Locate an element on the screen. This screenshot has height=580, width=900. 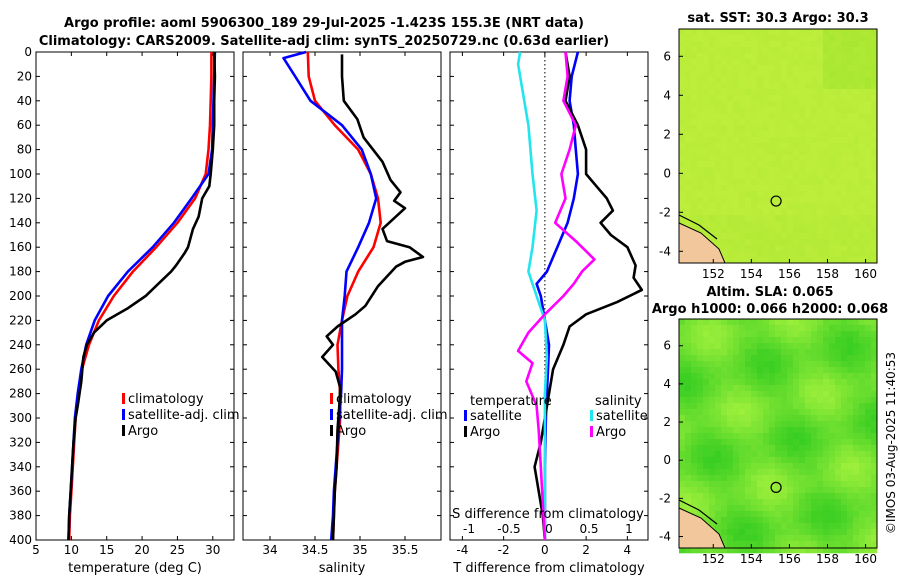
y-tick-label: -4 is located at coordinates (665, 251).